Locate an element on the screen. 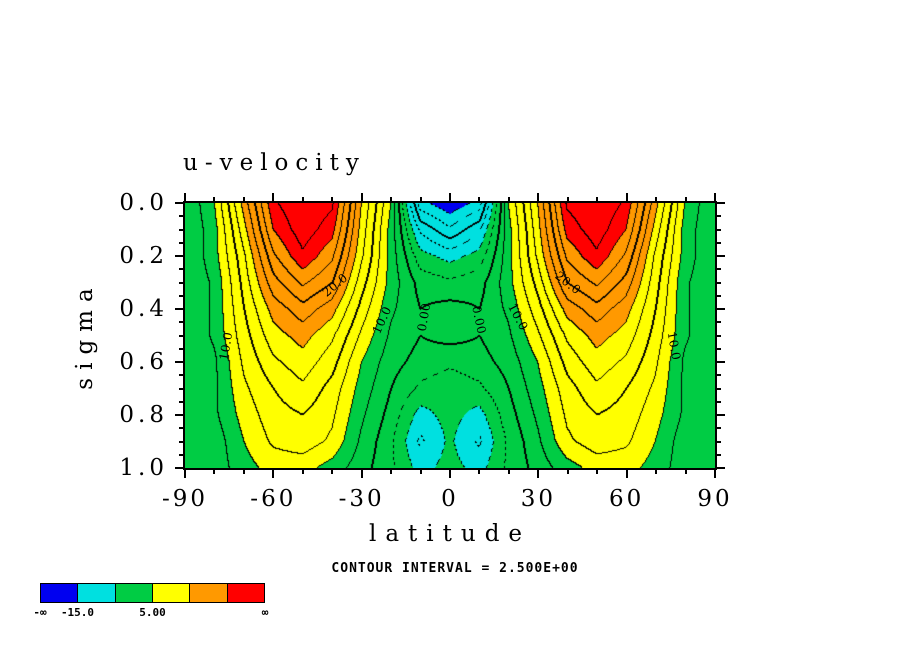 This screenshot has width=904, height=654. y-tick-label: 1.0 is located at coordinates (143, 468).